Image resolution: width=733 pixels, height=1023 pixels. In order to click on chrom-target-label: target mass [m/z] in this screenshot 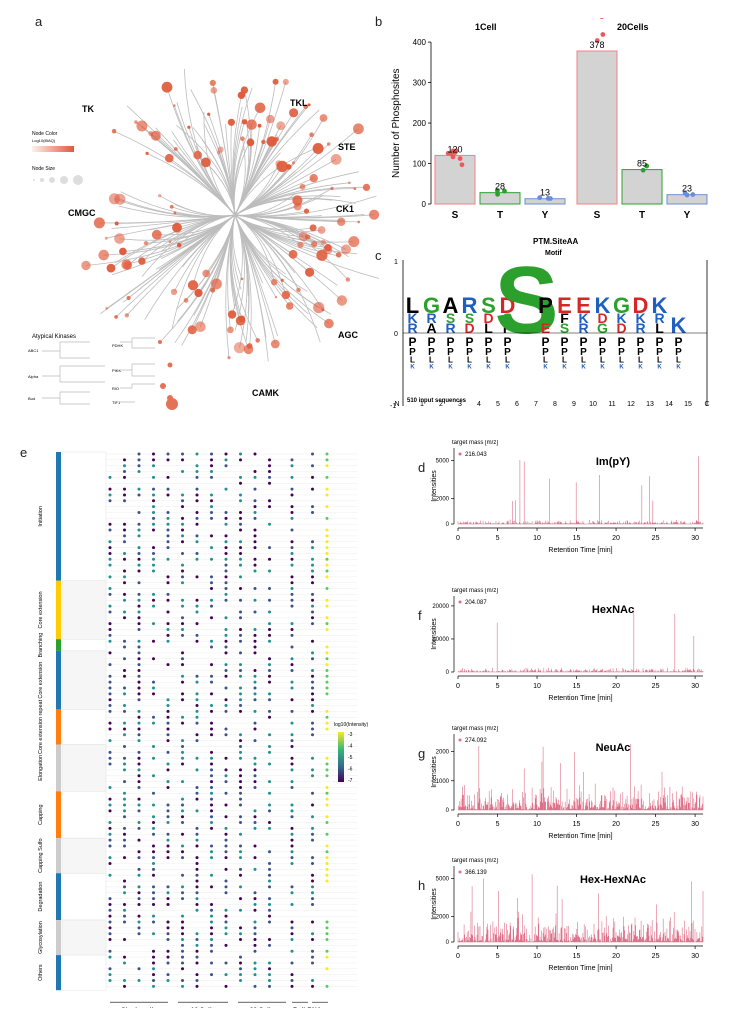, I will do `click(475, 861)`.